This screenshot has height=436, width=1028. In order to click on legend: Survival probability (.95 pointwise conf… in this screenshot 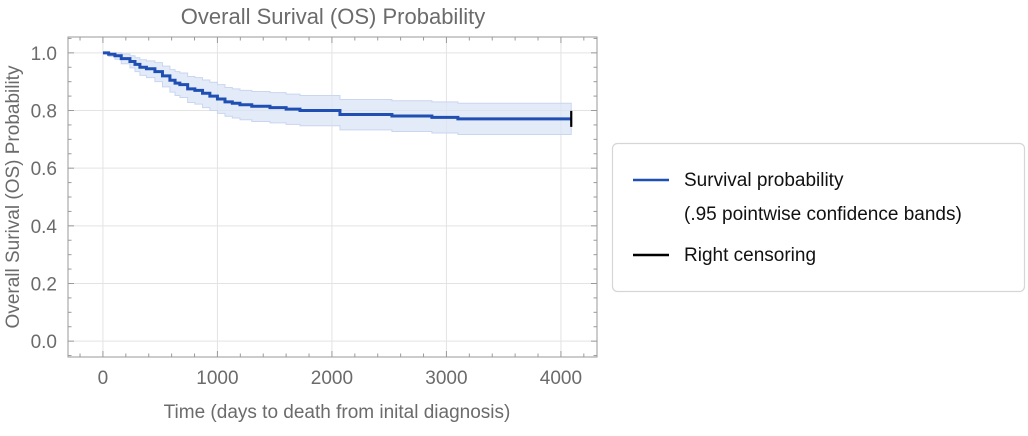, I will do `click(818, 217)`.